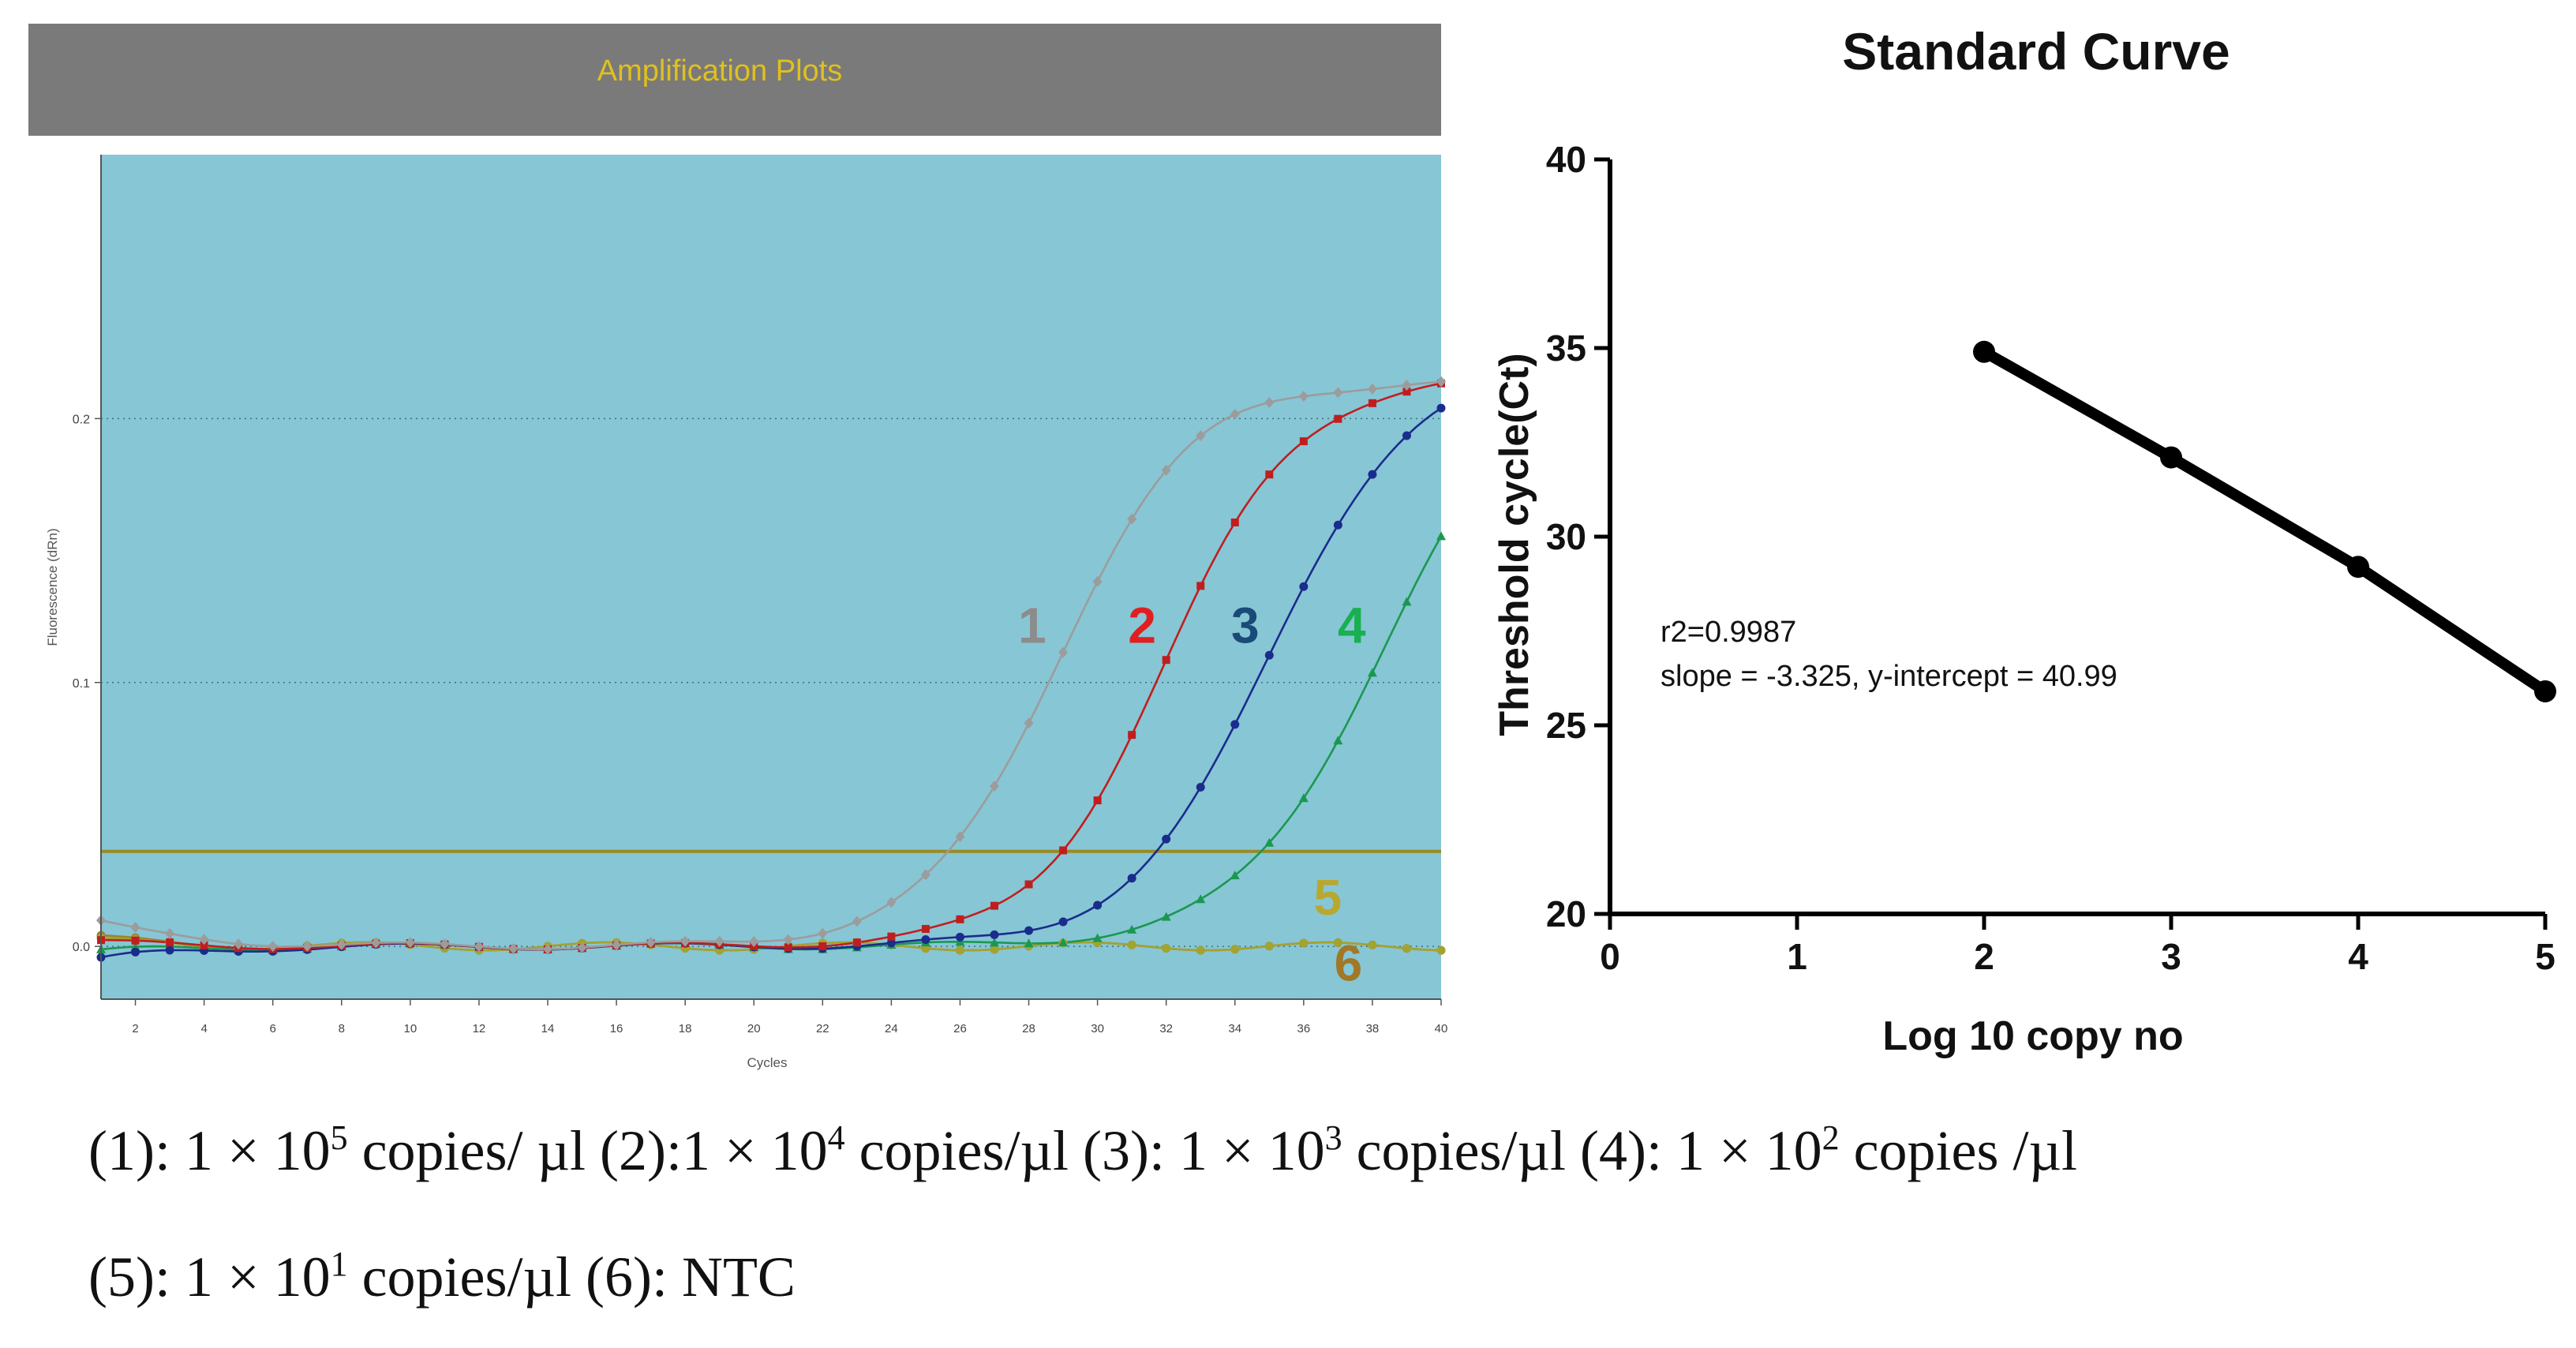  What do you see at coordinates (1828, 1150) in the screenshot?
I see `caption-item-4: (4): 1 × 102 copies /µl` at bounding box center [1828, 1150].